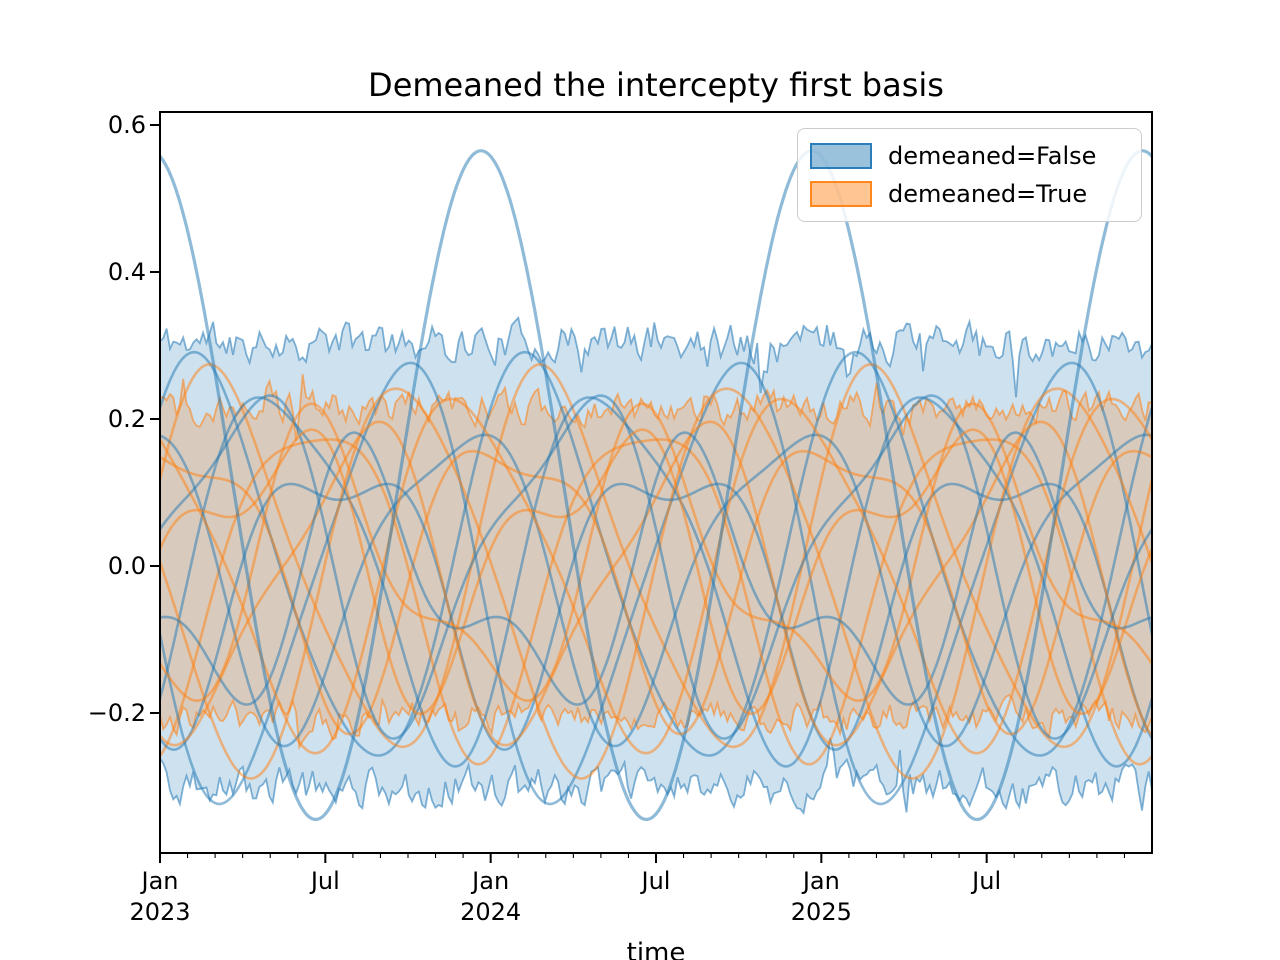 This screenshot has height=960, width=1280. I want to click on y-tick-label: 0.6, so click(126, 125).